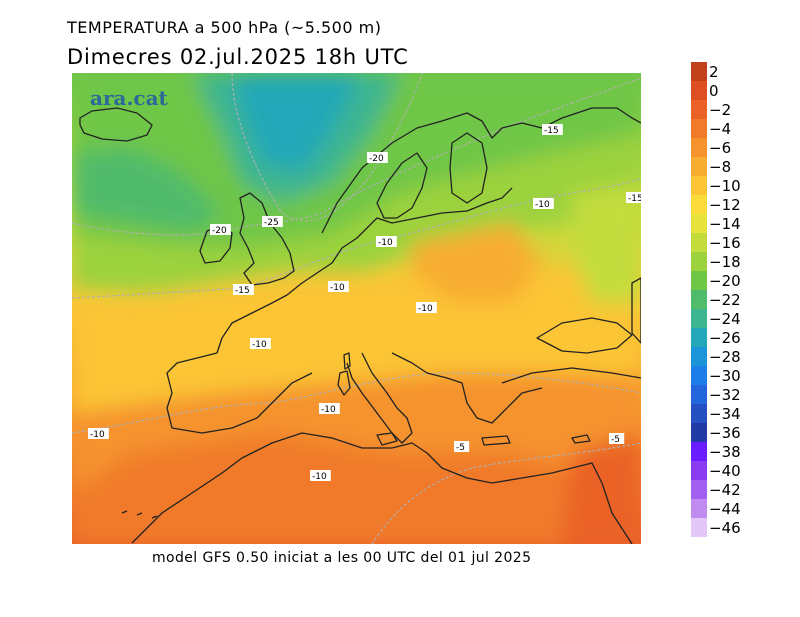 This screenshot has width=800, height=617. What do you see at coordinates (347, 361) in the screenshot?
I see `corsica` at bounding box center [347, 361].